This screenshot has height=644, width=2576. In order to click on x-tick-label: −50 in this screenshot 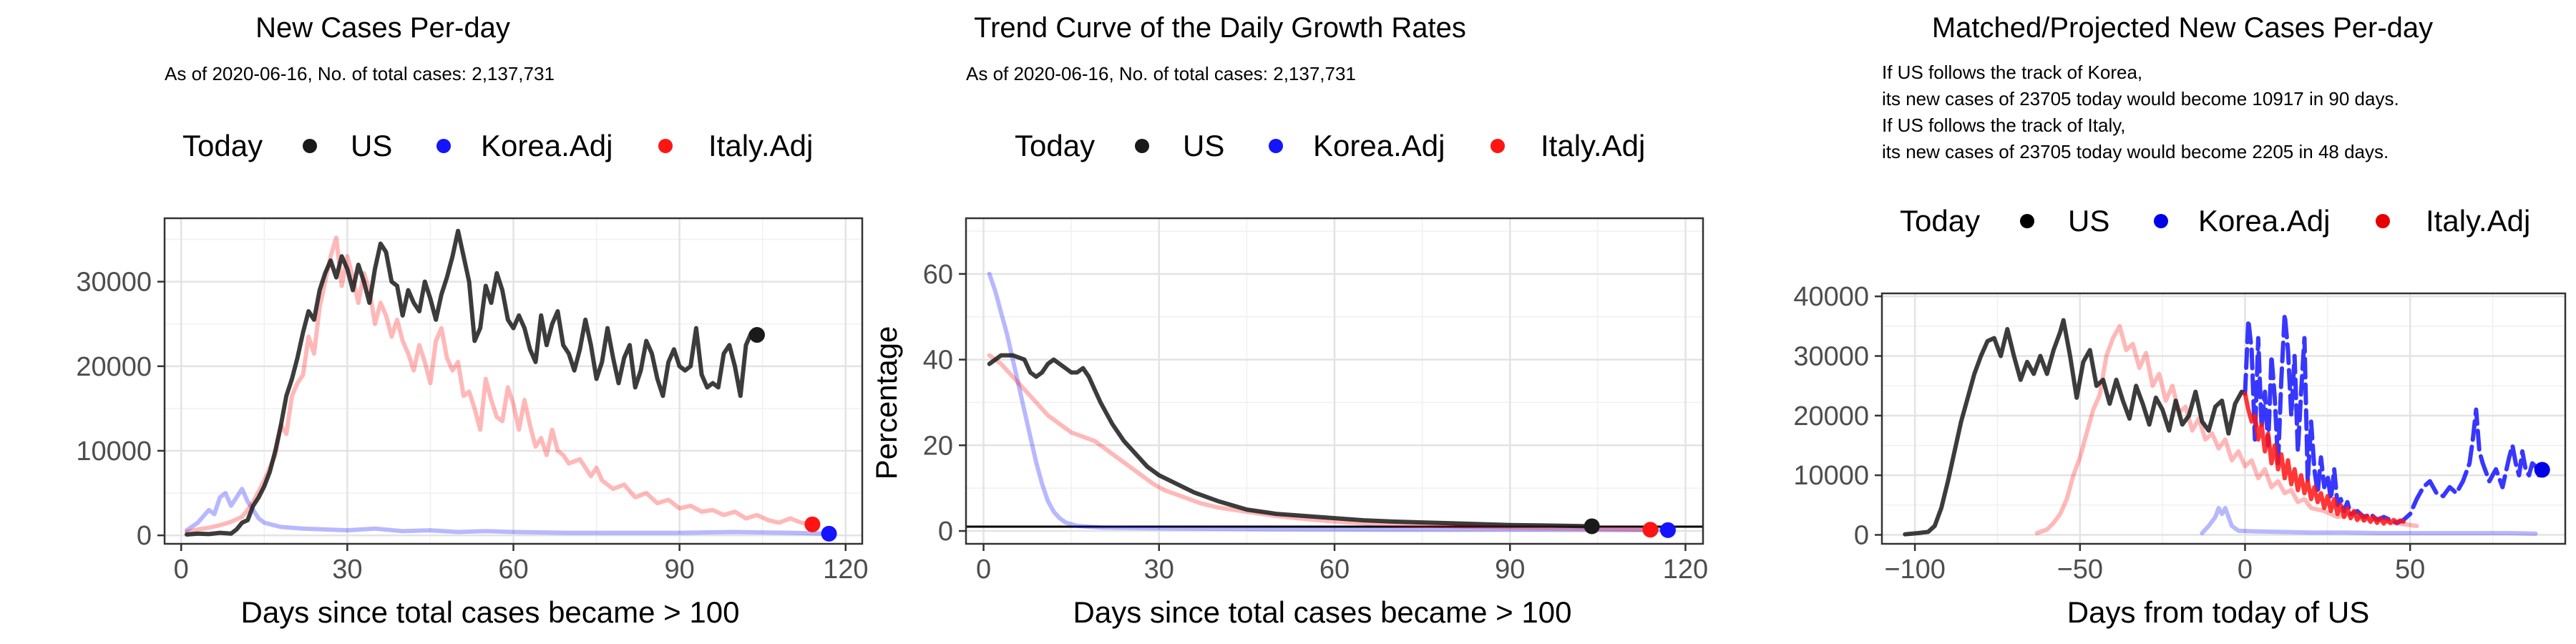, I will do `click(2080, 570)`.